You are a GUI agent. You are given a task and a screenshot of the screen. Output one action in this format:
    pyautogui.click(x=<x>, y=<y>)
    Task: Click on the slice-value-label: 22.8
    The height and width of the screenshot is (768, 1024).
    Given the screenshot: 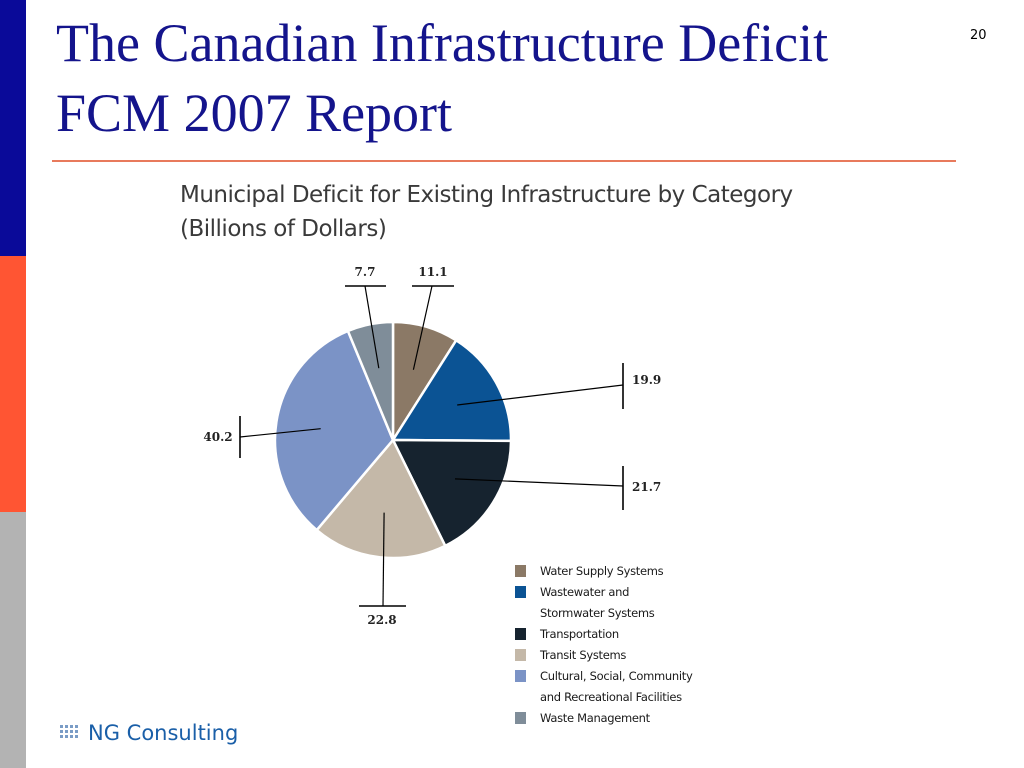 What is the action you would take?
    pyautogui.click(x=381, y=620)
    